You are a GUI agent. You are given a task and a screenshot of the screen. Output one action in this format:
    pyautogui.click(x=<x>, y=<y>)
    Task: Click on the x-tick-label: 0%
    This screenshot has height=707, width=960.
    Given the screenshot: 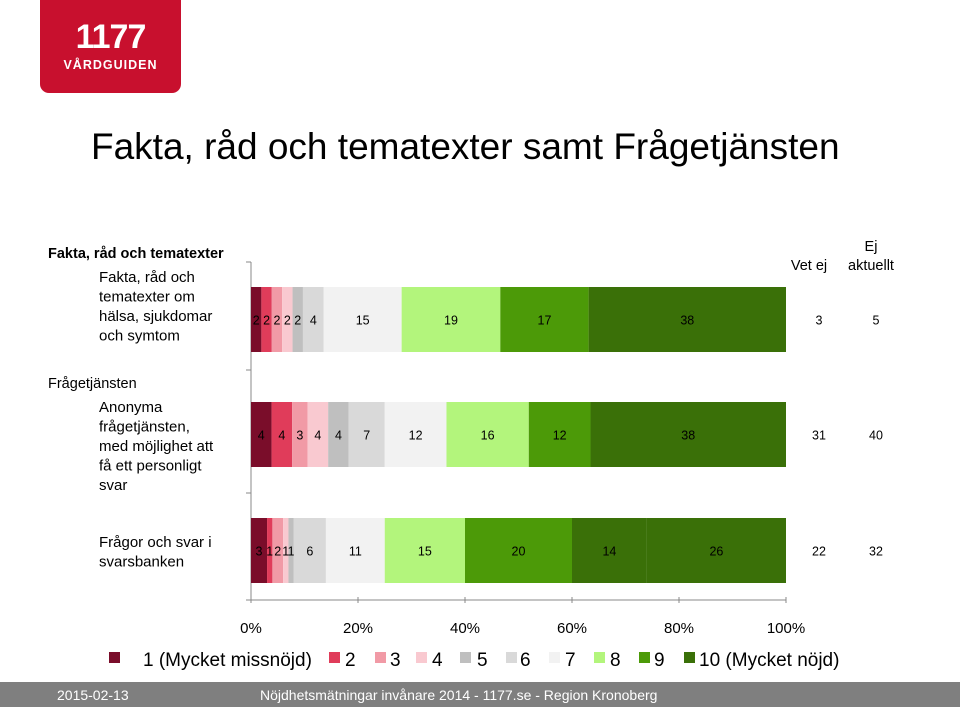 What is the action you would take?
    pyautogui.click(x=251, y=628)
    